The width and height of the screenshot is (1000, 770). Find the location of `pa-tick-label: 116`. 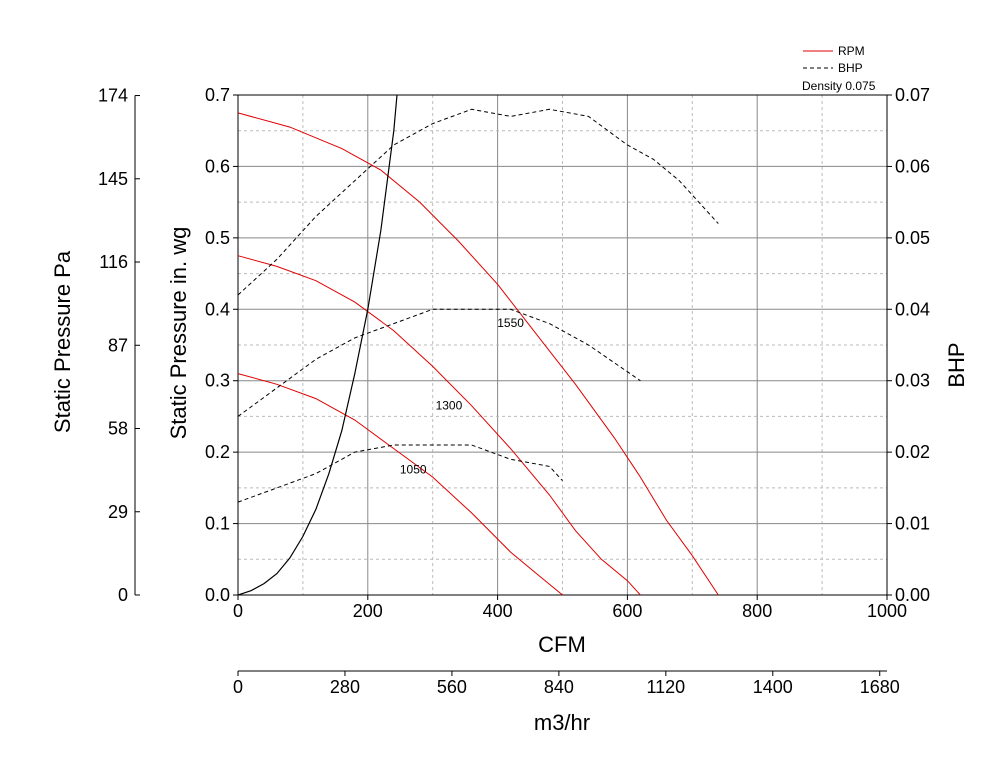

pa-tick-label: 116 is located at coordinates (113, 262).